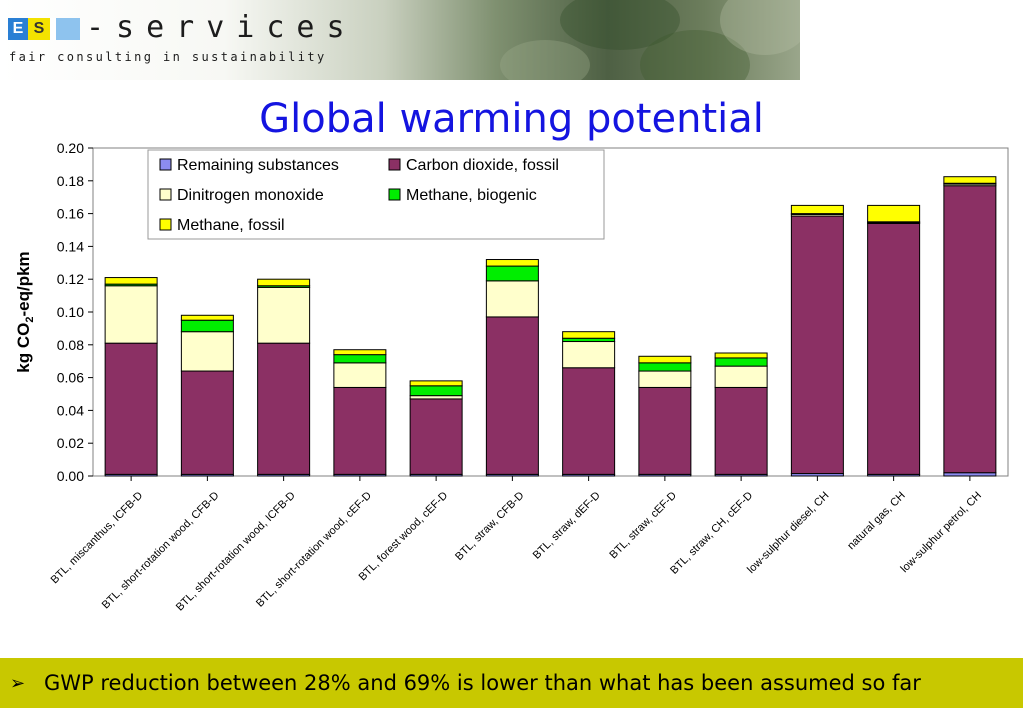 The image size is (1023, 708). What do you see at coordinates (70, 148) in the screenshot?
I see `y-tick-label: 0.20` at bounding box center [70, 148].